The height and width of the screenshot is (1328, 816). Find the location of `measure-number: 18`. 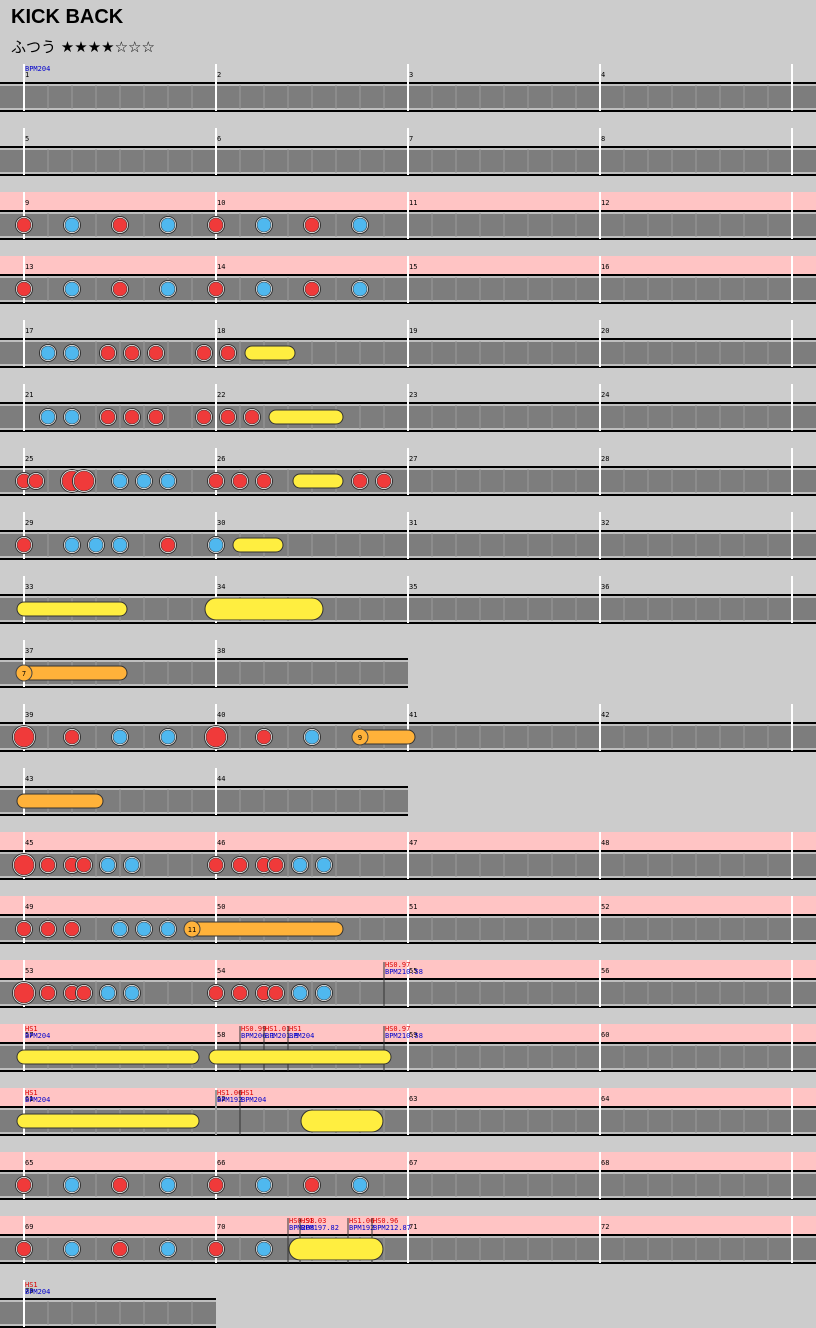

measure-number: 18 is located at coordinates (221, 331).